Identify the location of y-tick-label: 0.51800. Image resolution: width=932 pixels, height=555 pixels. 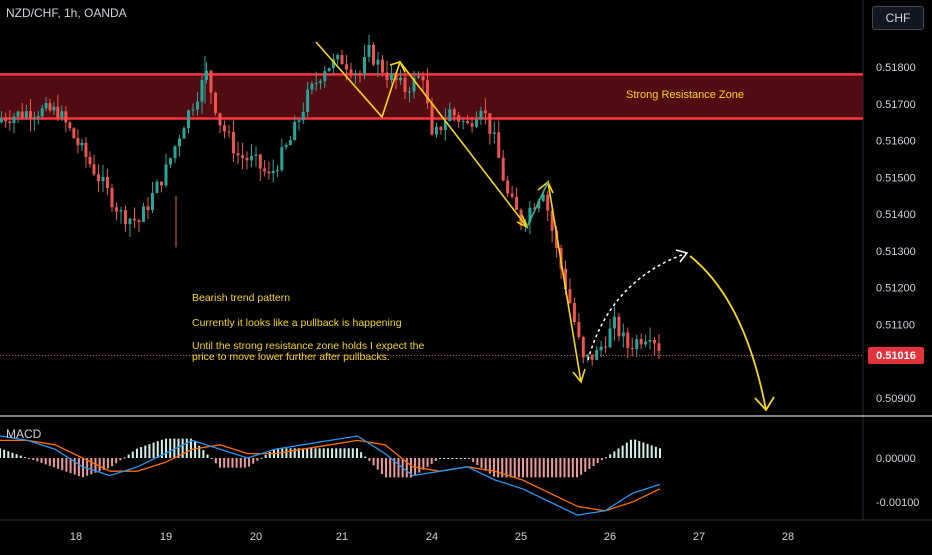
(896, 68).